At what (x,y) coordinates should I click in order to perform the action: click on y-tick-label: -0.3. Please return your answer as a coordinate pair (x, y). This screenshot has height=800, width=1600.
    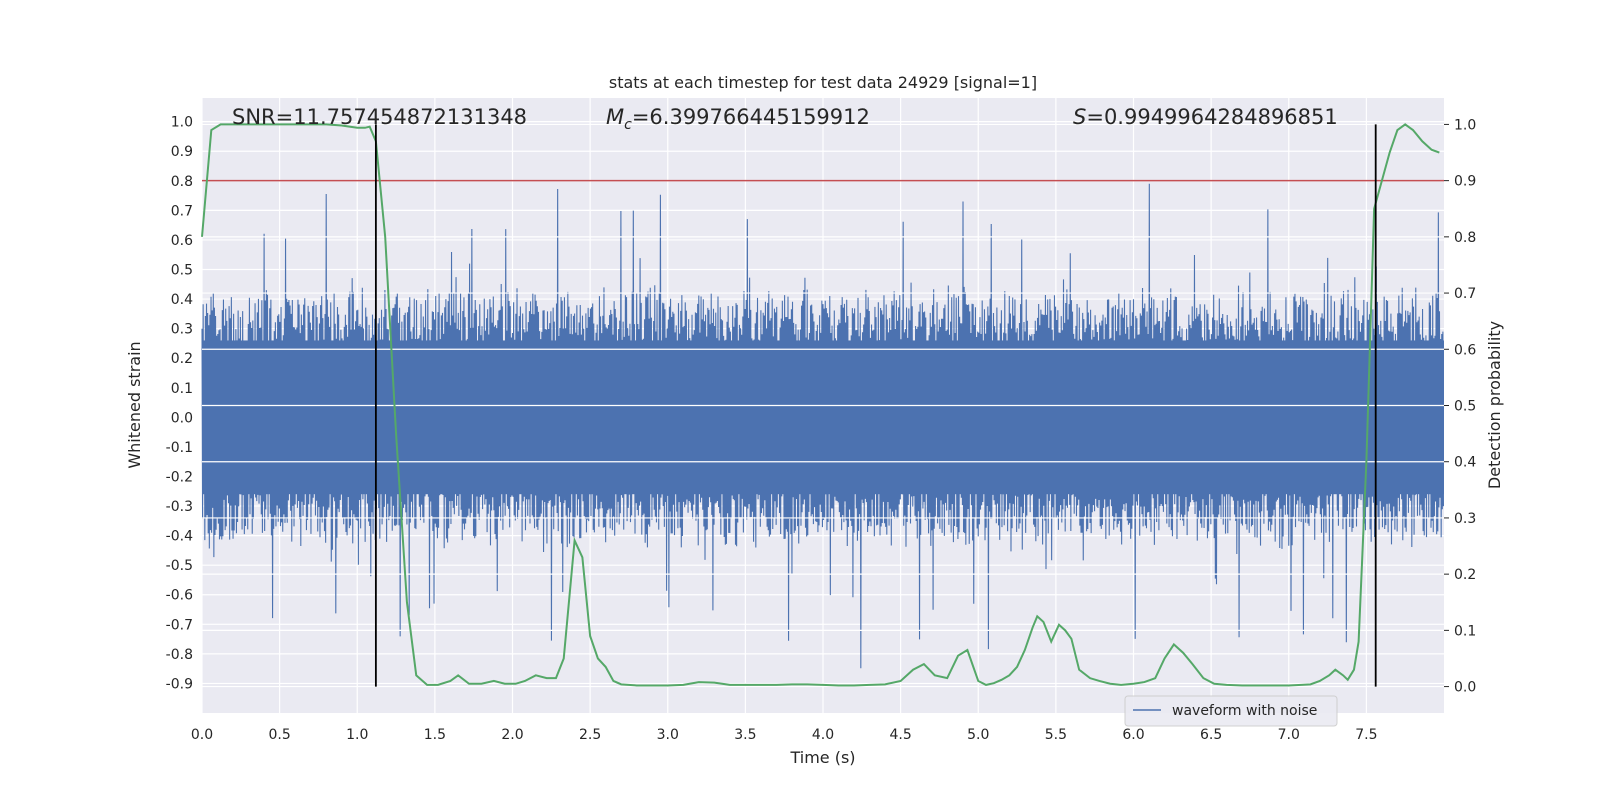
    Looking at the image, I should click on (179, 507).